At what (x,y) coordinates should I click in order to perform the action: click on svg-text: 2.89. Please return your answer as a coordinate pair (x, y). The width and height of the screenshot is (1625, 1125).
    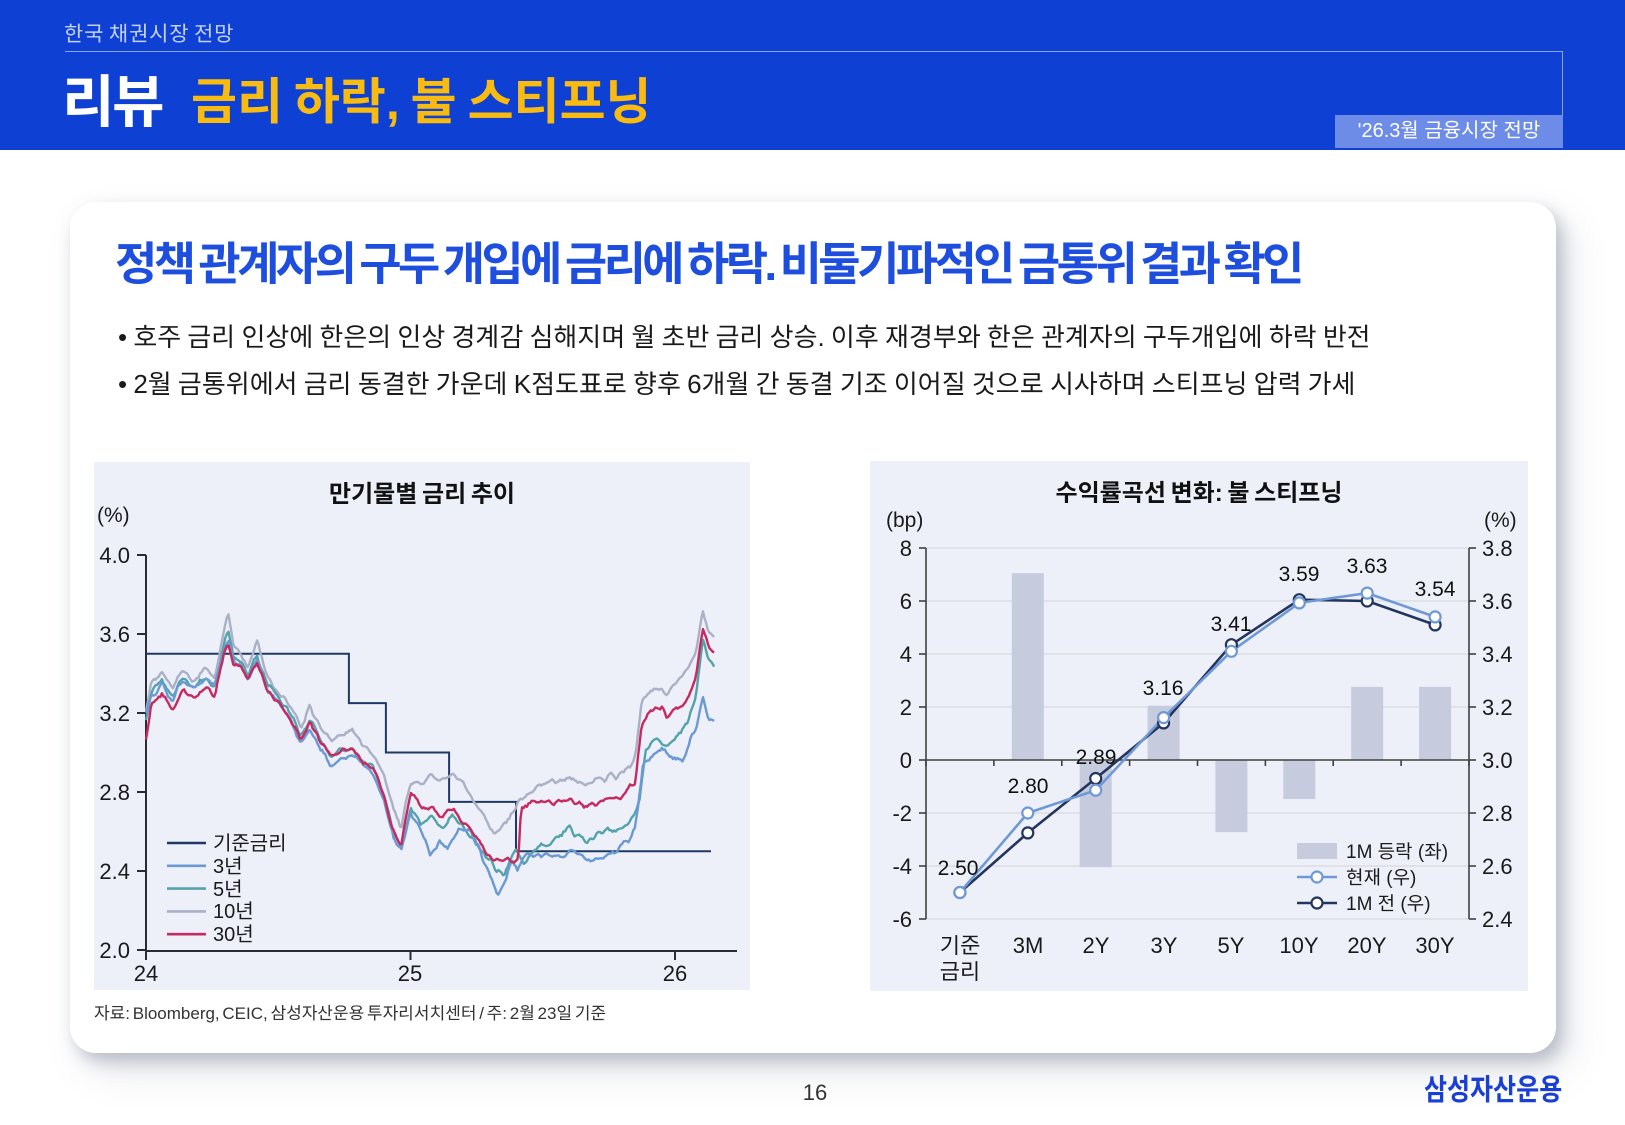
    Looking at the image, I should click on (1096, 757).